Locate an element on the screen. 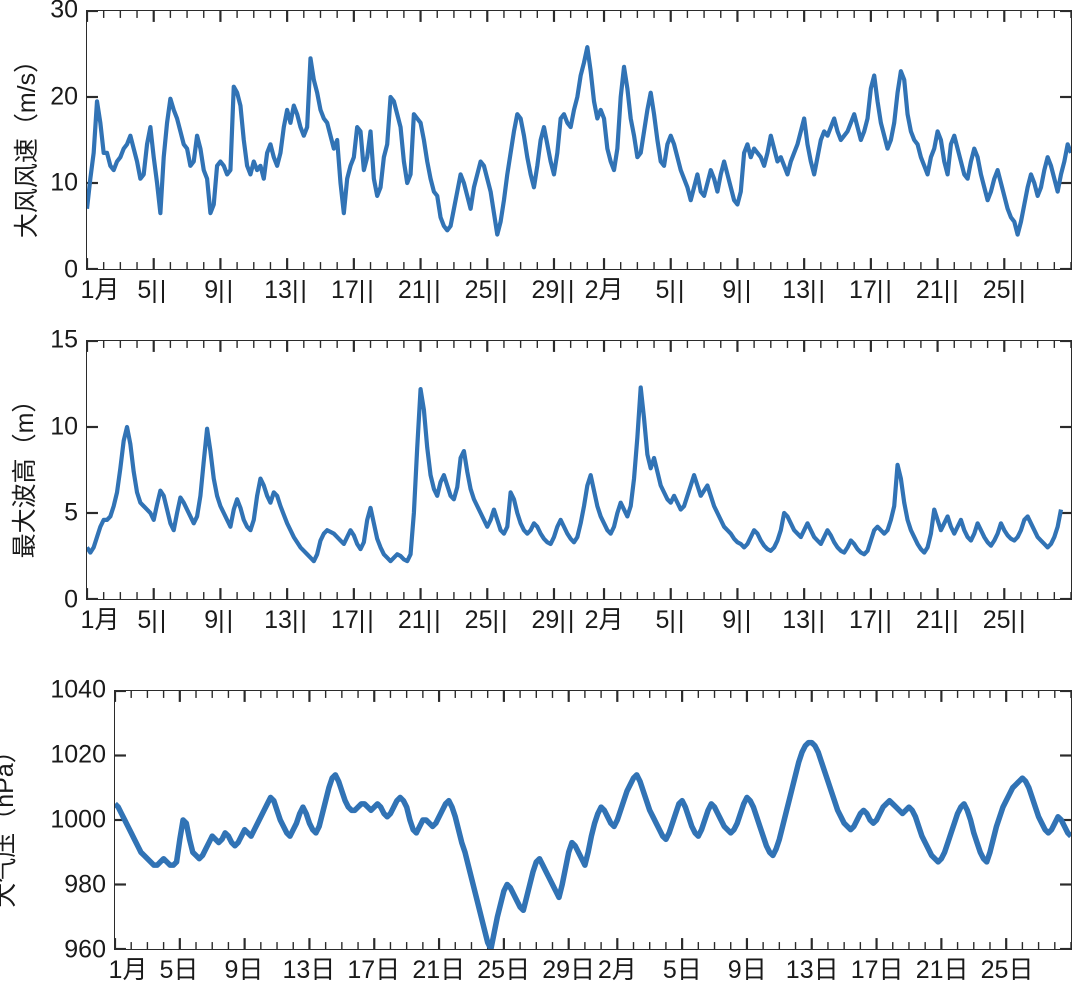  y-tick-label: 30 is located at coordinates (64, 12).